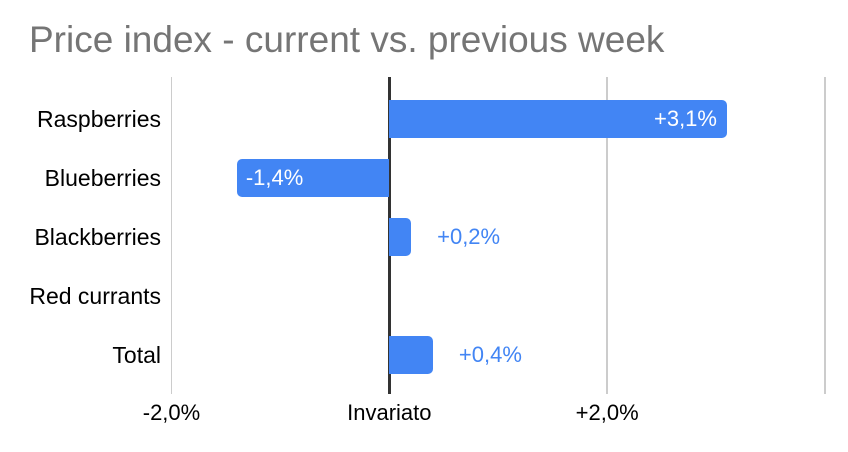  What do you see at coordinates (685, 118) in the screenshot?
I see `value-label-raspberries: +3,1%` at bounding box center [685, 118].